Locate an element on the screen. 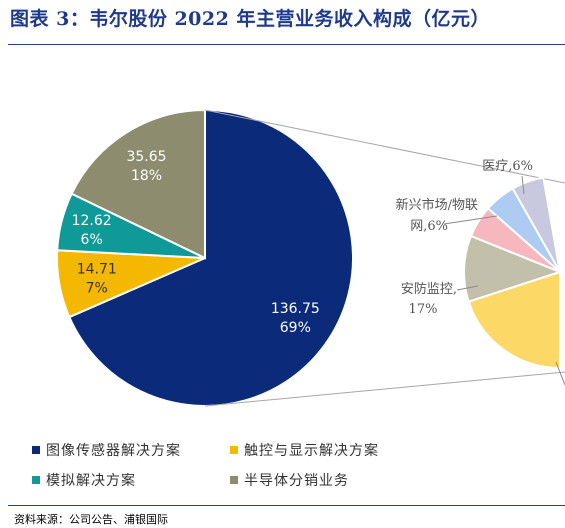 Image resolution: width=565 pixels, height=528 pixels. slice-percent-label: 18% is located at coordinates (146, 176).